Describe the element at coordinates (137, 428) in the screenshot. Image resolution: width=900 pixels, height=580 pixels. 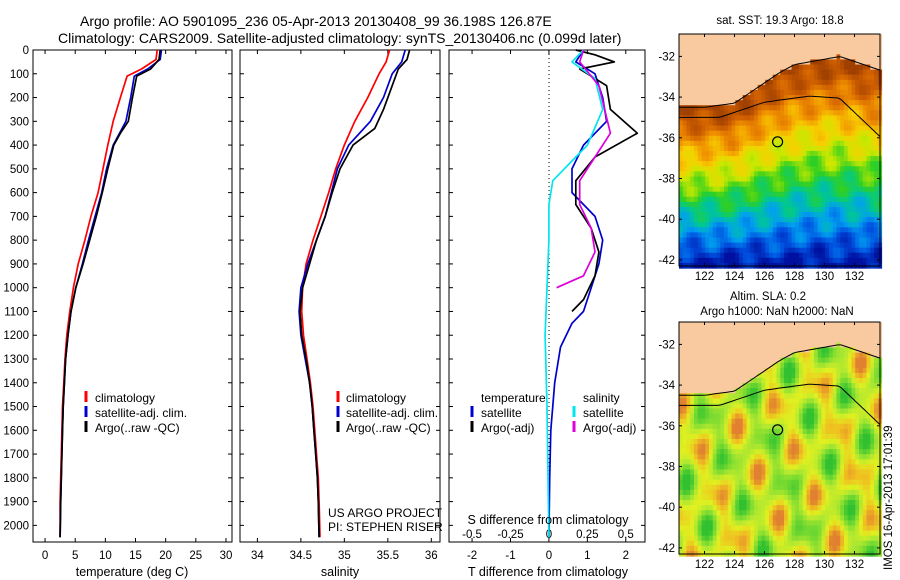
I see `legend-label-argo: Argo(..raw -QC)` at that location.